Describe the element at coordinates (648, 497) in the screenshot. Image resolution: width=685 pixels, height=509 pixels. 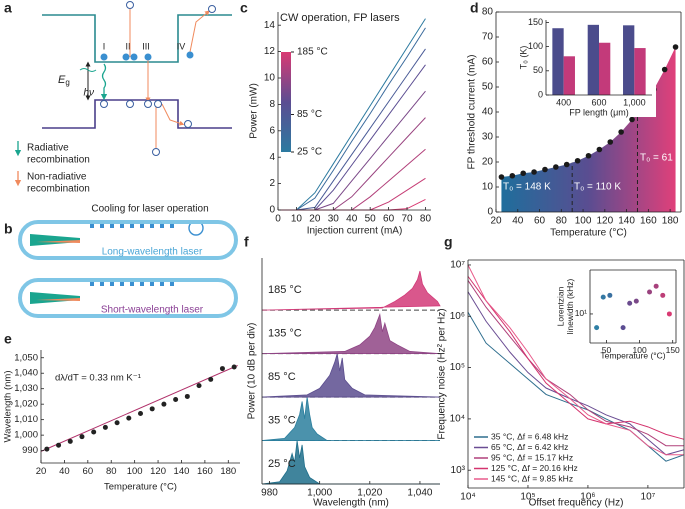
I see `x-tick-label: 10⁷` at that location.